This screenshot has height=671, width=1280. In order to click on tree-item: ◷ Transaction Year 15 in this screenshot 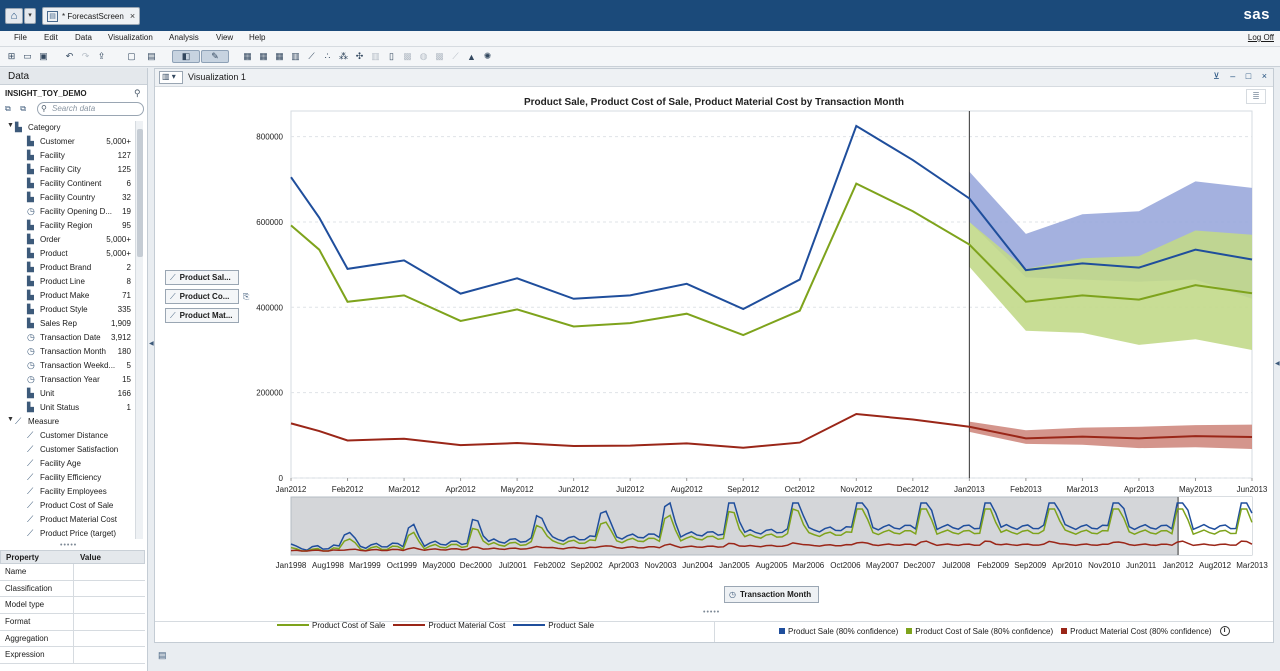, I will do `click(67, 380)`.